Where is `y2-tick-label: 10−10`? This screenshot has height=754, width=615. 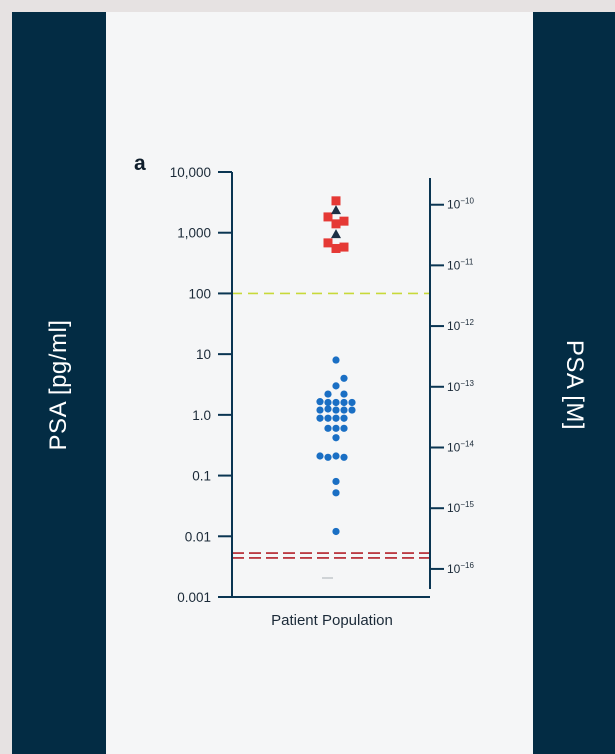
y2-tick-label: 10−10 is located at coordinates (460, 204).